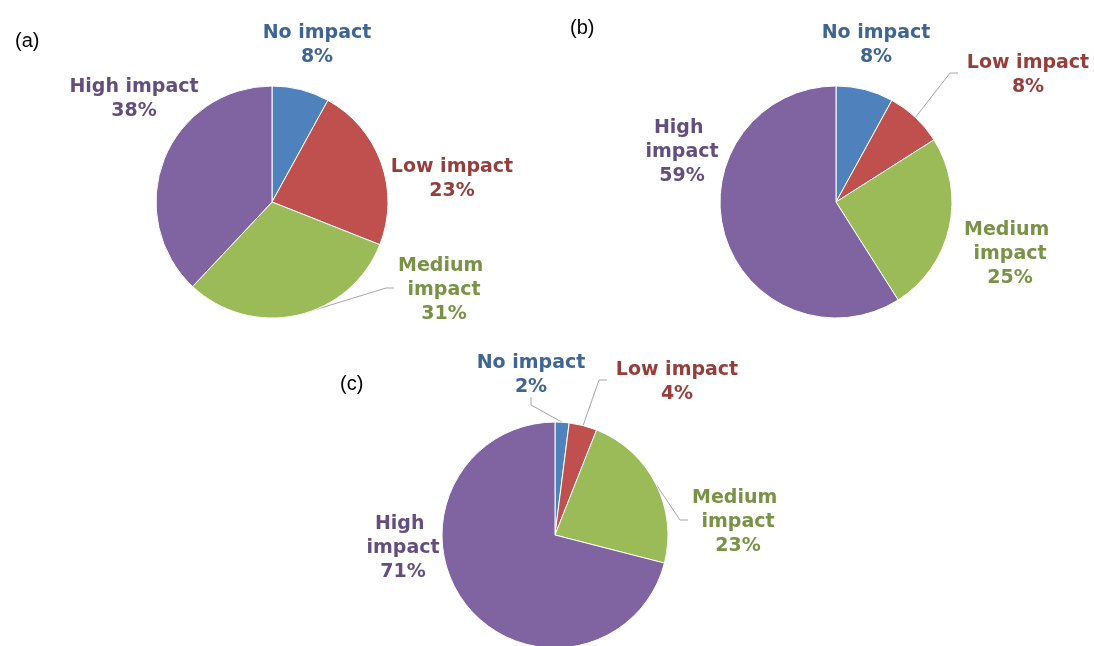  I want to click on chart-title: (b), so click(582, 27).